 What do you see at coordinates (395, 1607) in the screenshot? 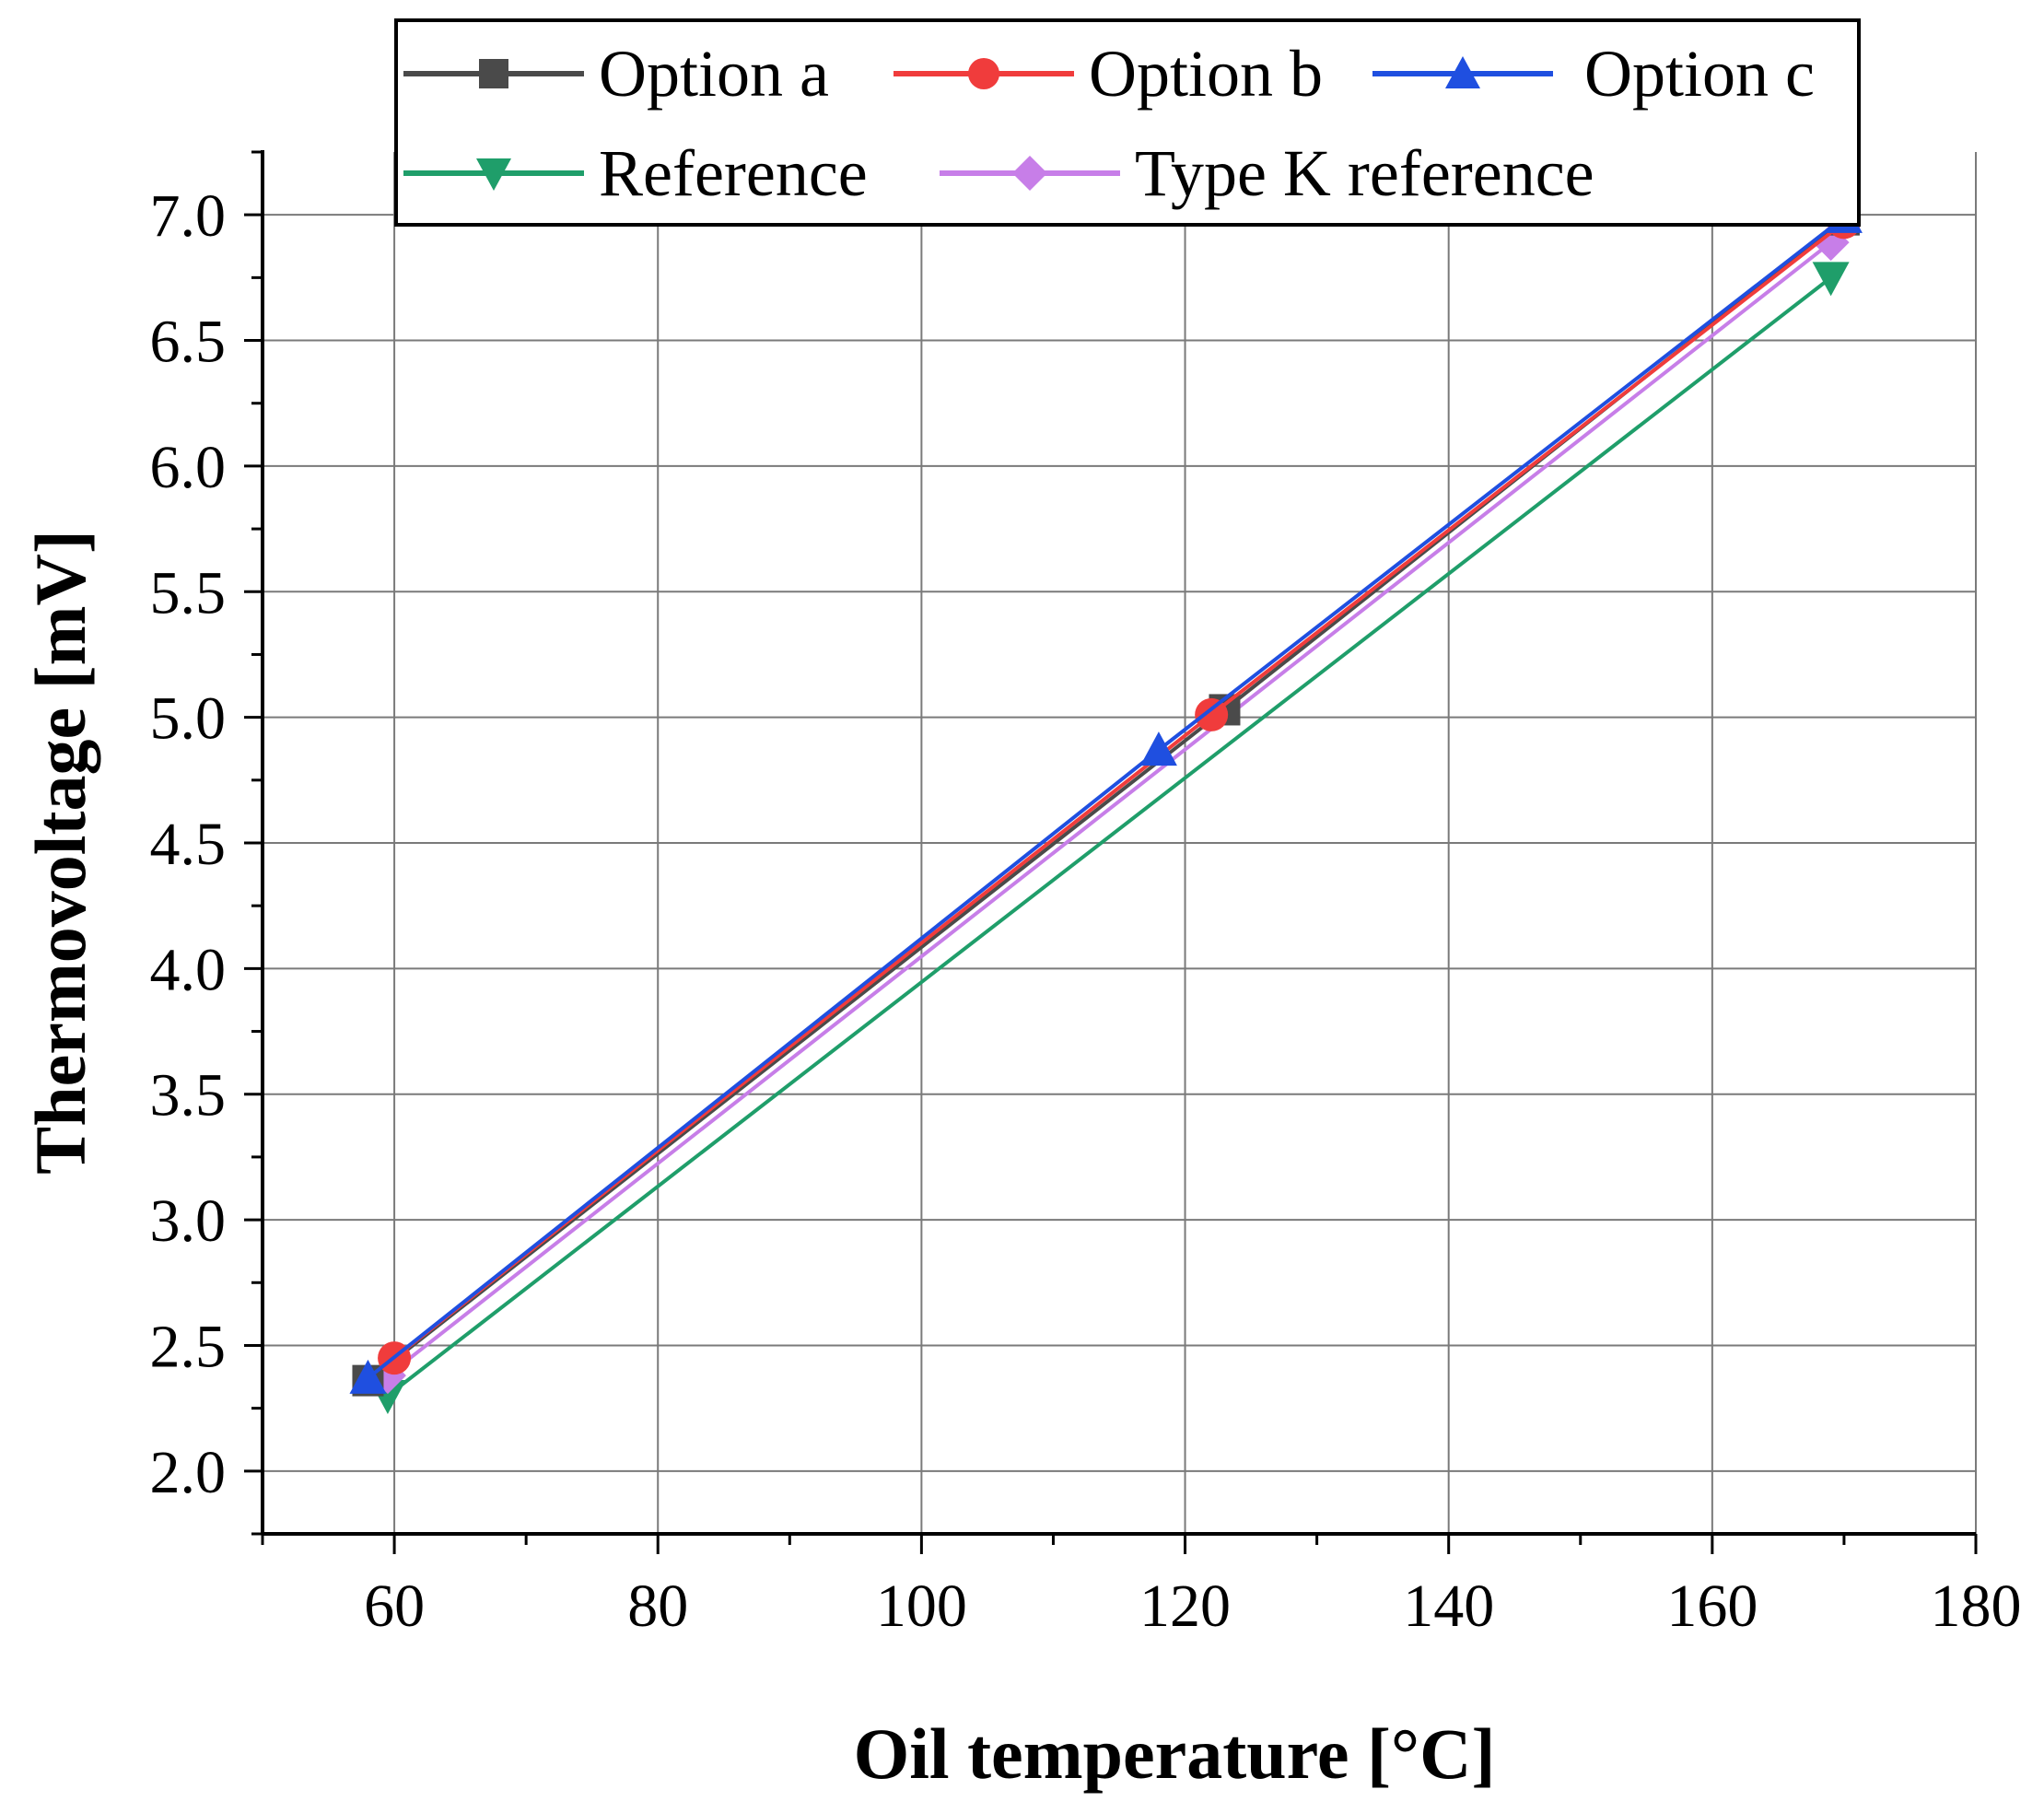
I see `x-tick-label: 60` at bounding box center [395, 1607].